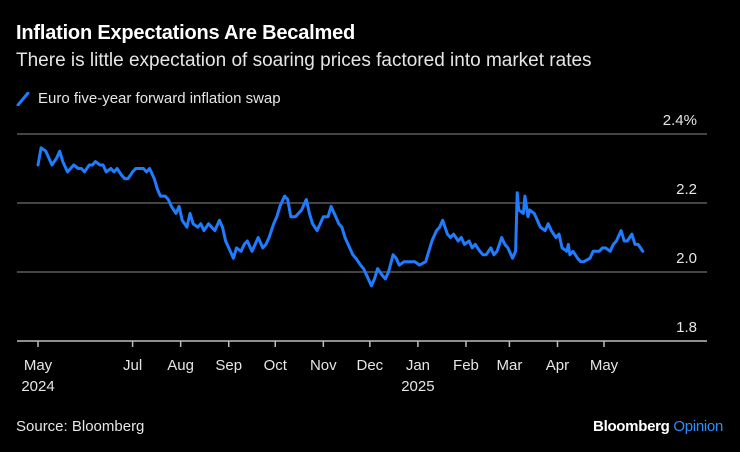  Describe the element at coordinates (132, 365) in the screenshot. I see `x-tick-label: Jul` at that location.